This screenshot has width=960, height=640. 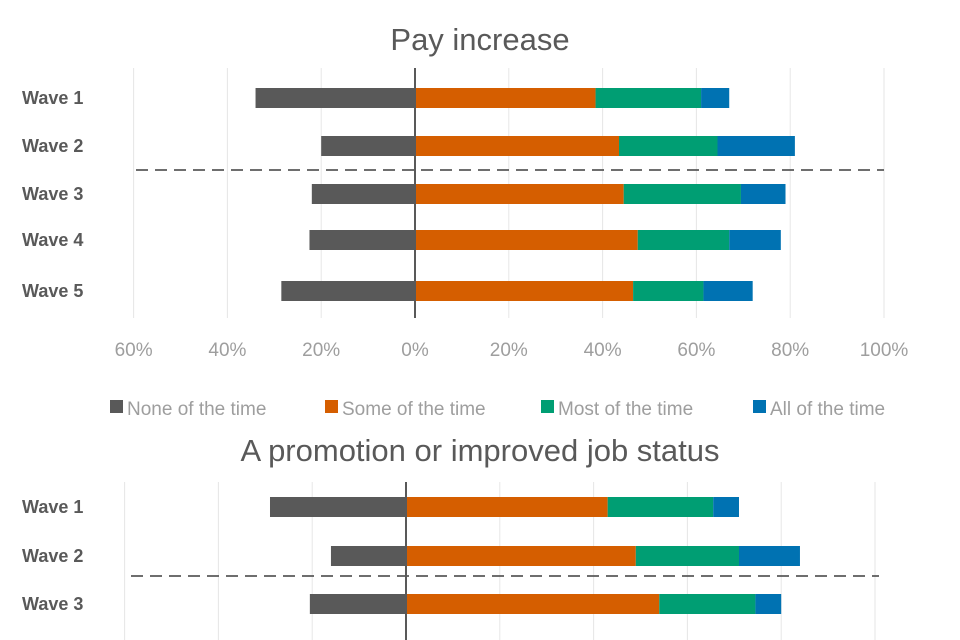 What do you see at coordinates (196, 409) in the screenshot?
I see `legend-label-none: None of the time` at bounding box center [196, 409].